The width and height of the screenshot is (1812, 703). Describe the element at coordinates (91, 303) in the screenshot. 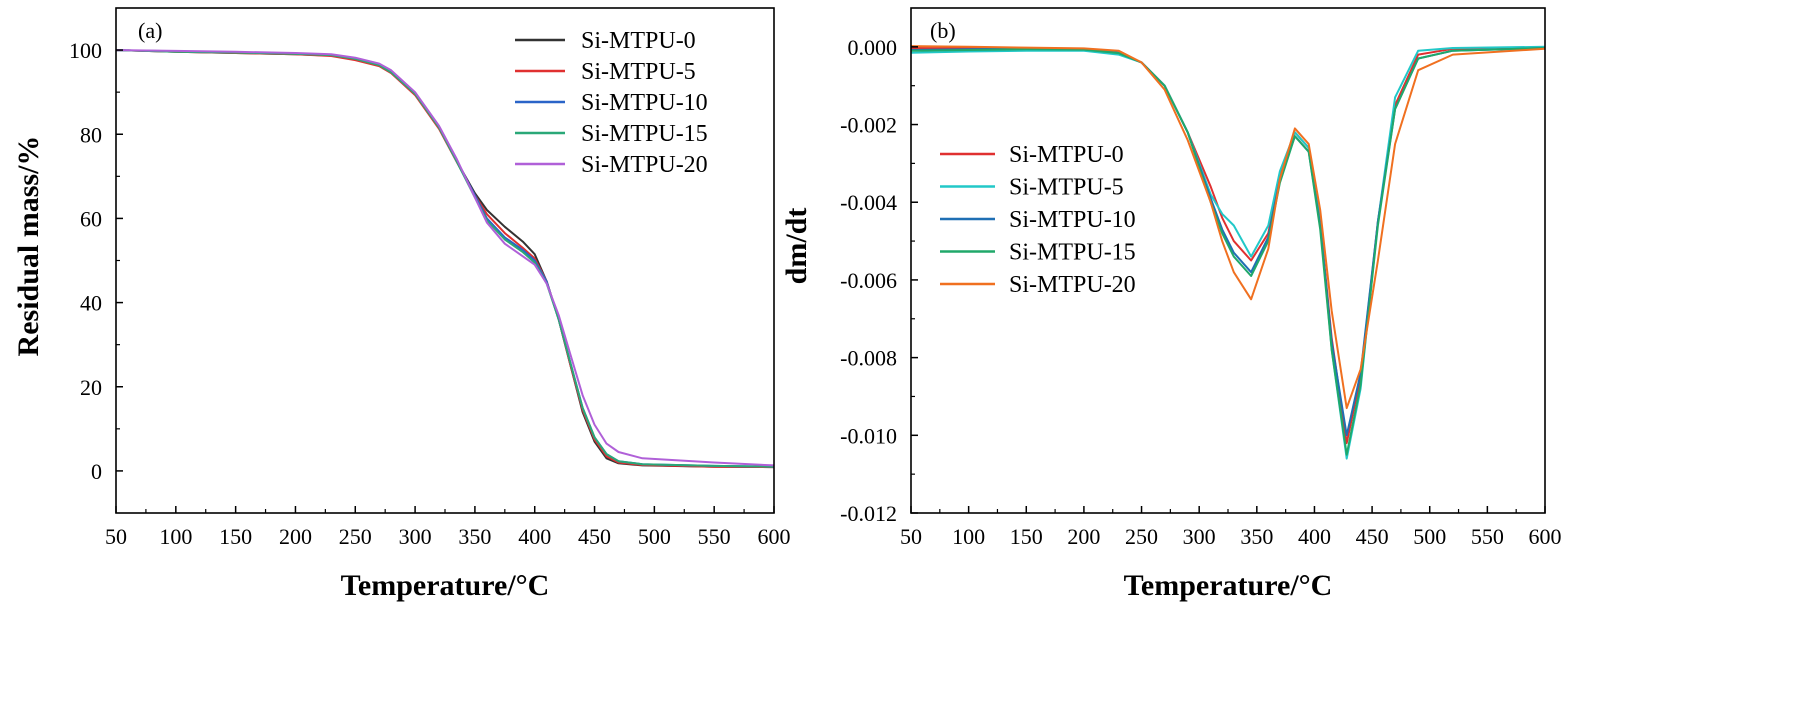

I see `y-tick-label: 40` at that location.